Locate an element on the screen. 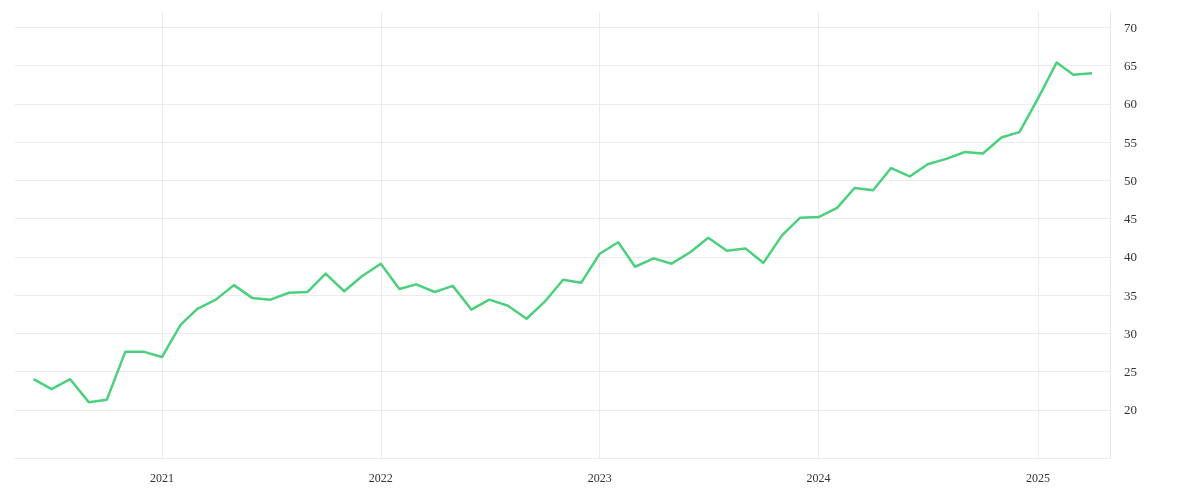  y-tick-label: 20 is located at coordinates (1130, 410).